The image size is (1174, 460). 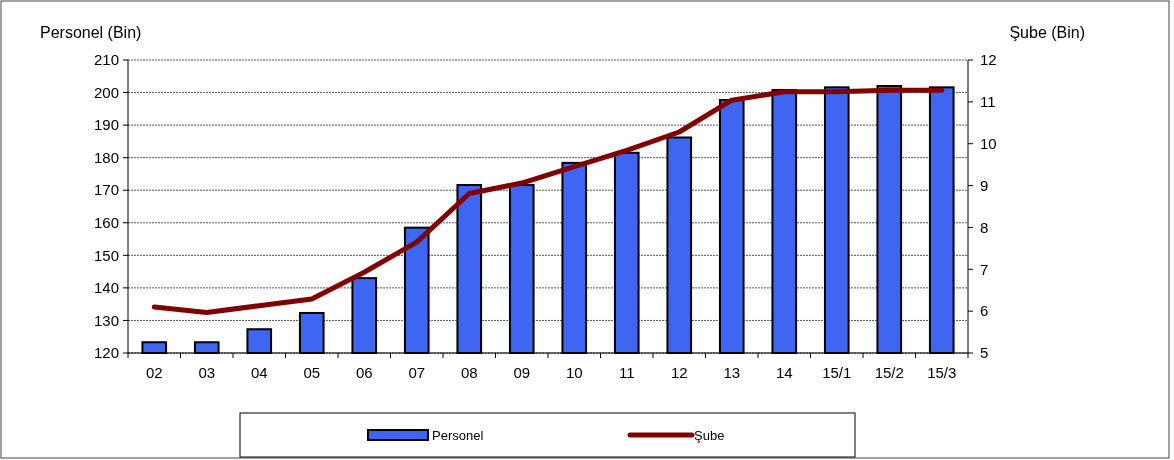 What do you see at coordinates (984, 185) in the screenshot?
I see `y2-tick-label: 9` at bounding box center [984, 185].